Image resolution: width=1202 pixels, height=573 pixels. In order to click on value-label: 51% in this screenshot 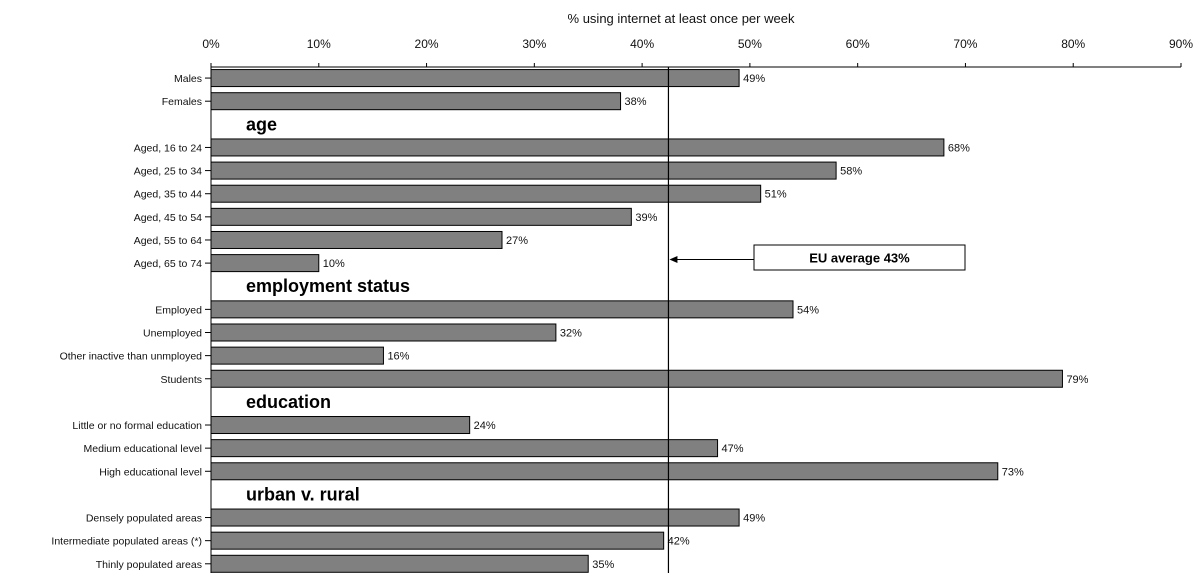, I will do `click(776, 195)`.